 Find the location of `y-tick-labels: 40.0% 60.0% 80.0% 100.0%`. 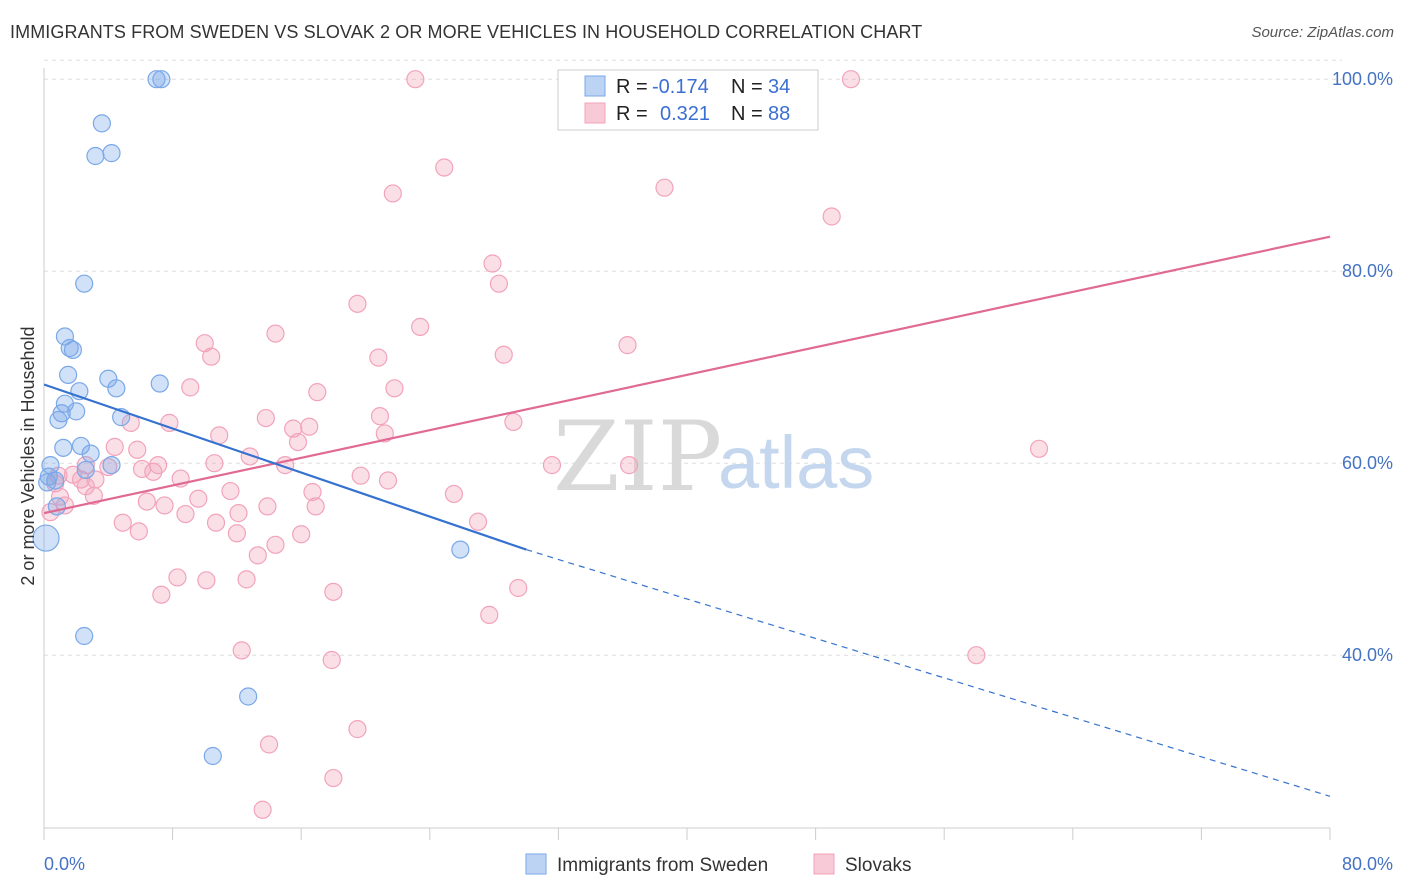

y-tick-labels: 40.0% 60.0% 80.0% 100.0% is located at coordinates (1362, 367).